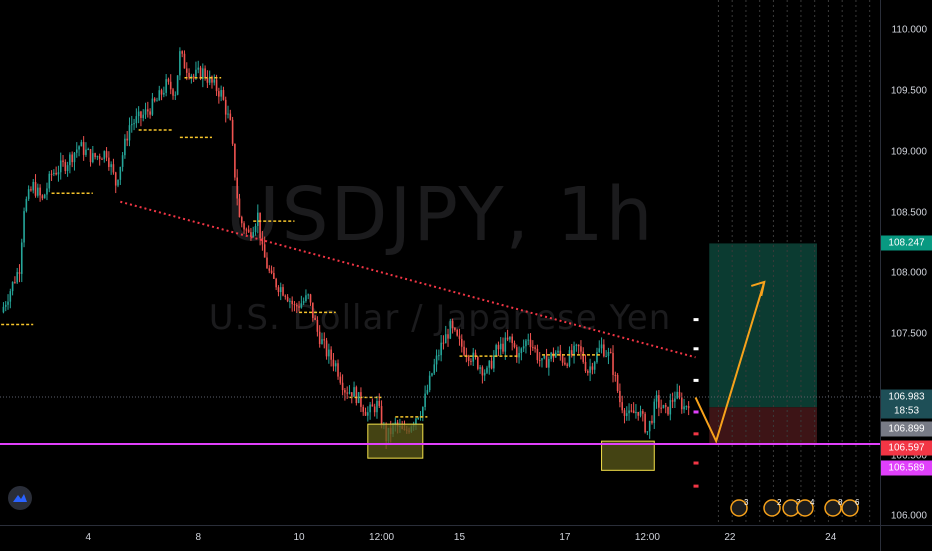 Image resolution: width=932 pixels, height=551 pixels. I want to click on time-axis: 4 8 10 12:00 15 17 12:00 22 24, so click(440, 538).